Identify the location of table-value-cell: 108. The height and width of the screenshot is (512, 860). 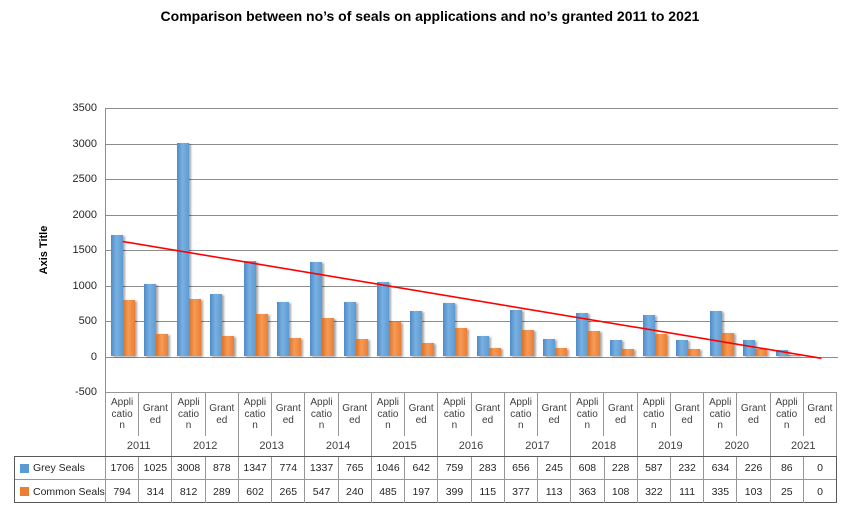
(621, 491).